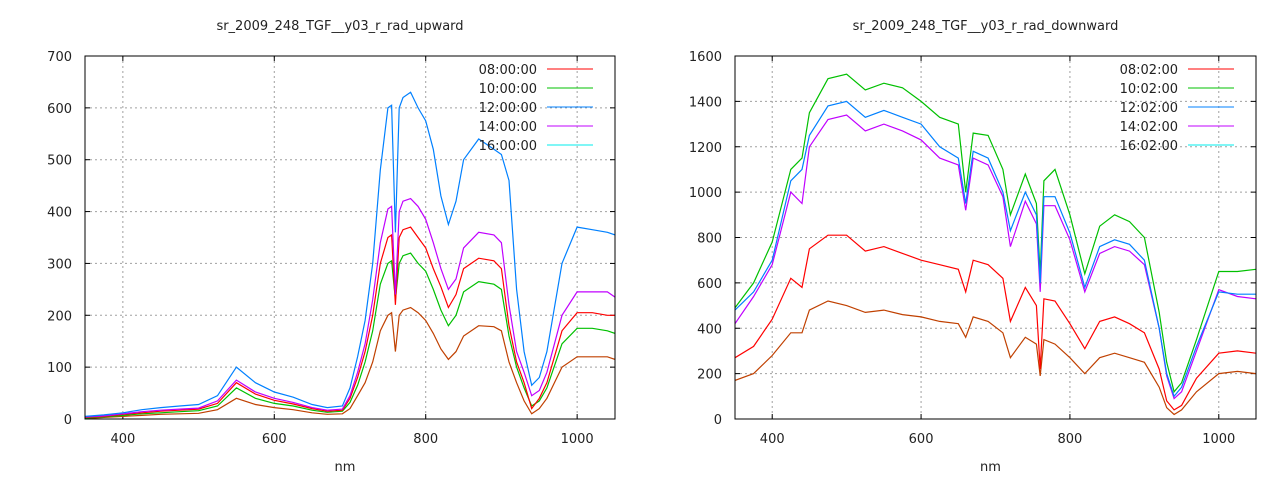  What do you see at coordinates (705, 102) in the screenshot?
I see `y-tick-label: 1400` at bounding box center [705, 102].